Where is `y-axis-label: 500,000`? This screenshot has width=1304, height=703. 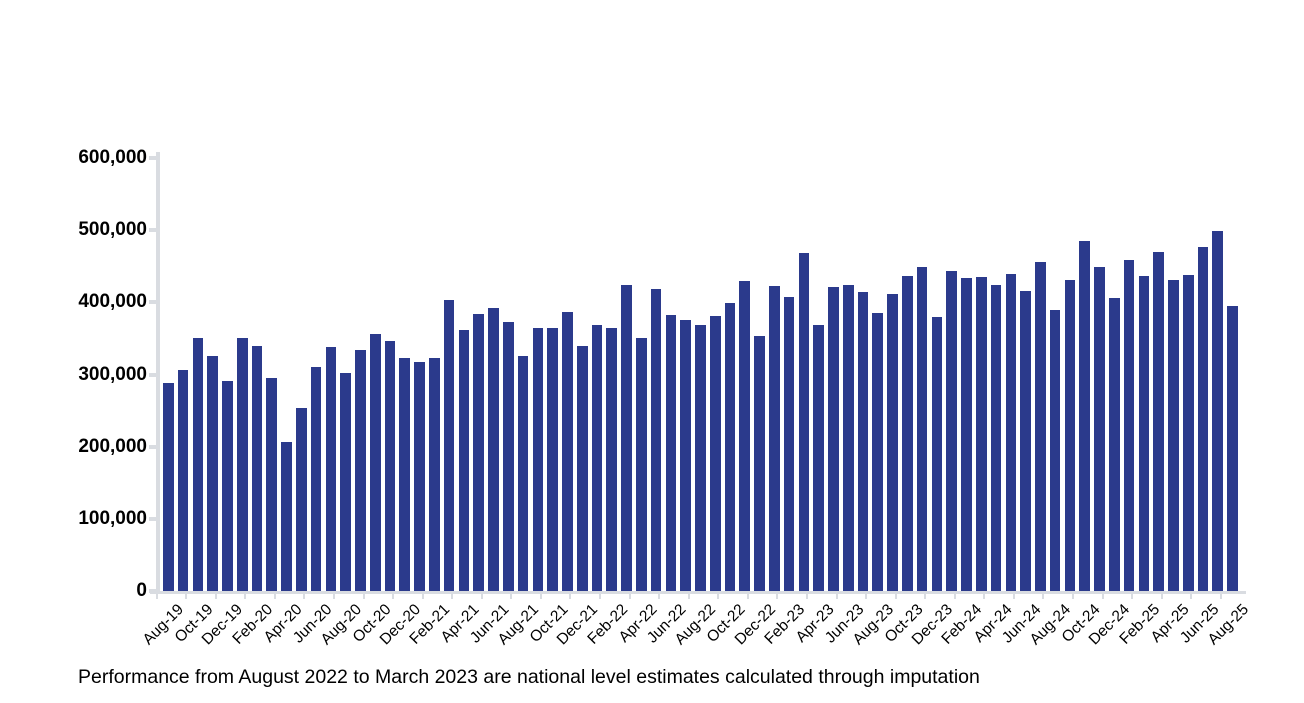 y-axis-label: 500,000 is located at coordinates (112, 230).